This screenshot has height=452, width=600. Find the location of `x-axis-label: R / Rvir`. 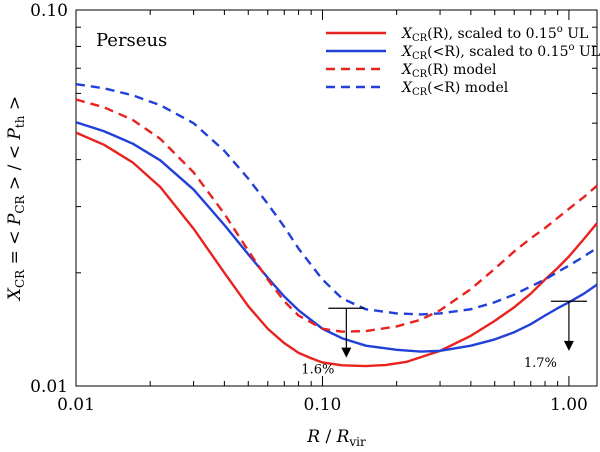

x-axis-label: R / Rvir is located at coordinates (336, 438).